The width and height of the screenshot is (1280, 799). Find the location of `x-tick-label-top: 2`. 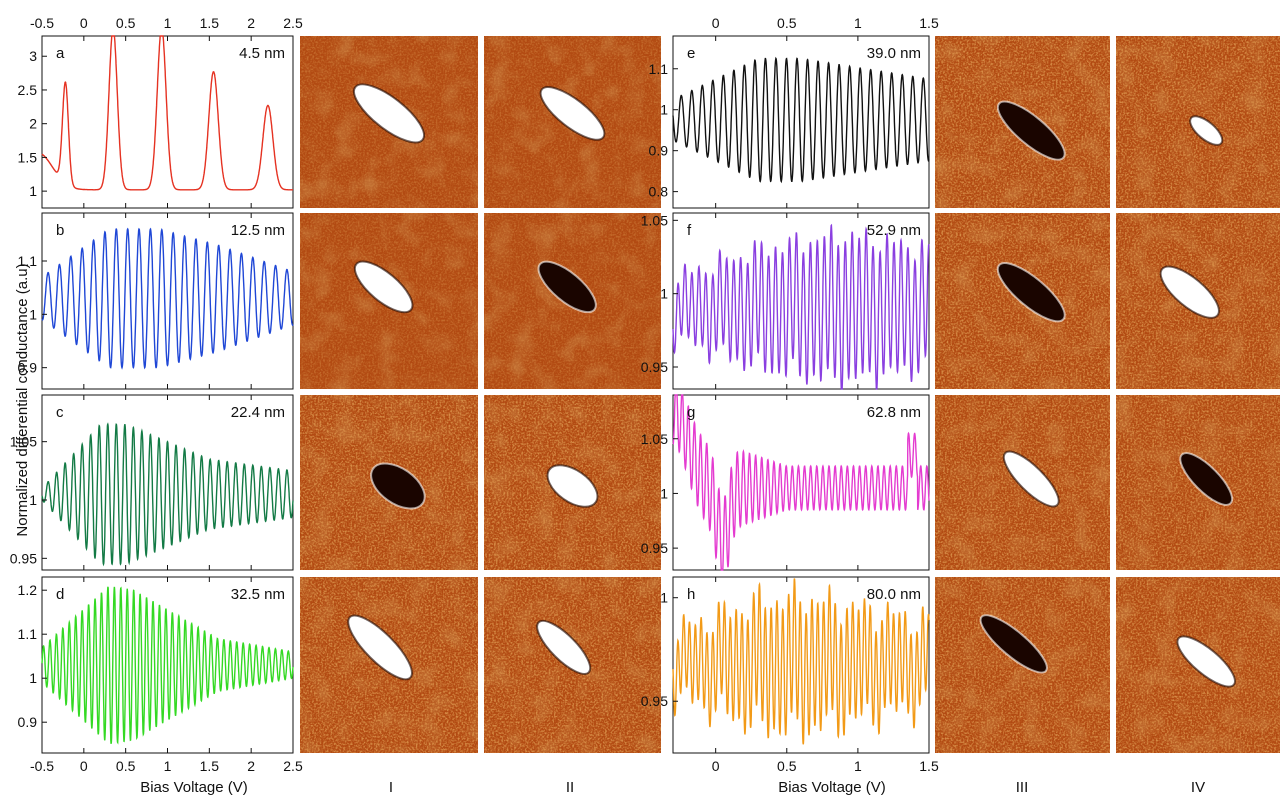

x-tick-label-top: 2 is located at coordinates (251, 23).